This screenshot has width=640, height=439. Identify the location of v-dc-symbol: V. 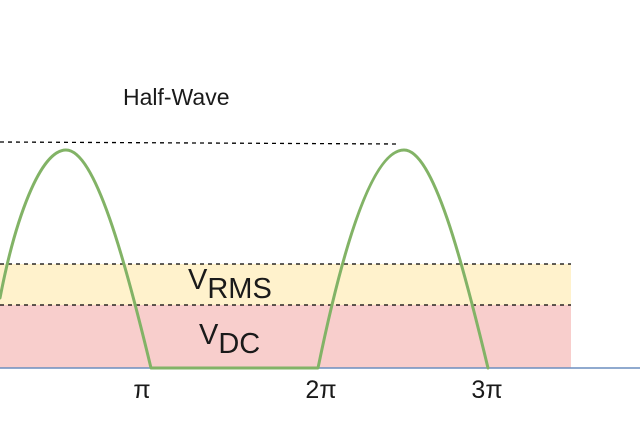
(209, 335).